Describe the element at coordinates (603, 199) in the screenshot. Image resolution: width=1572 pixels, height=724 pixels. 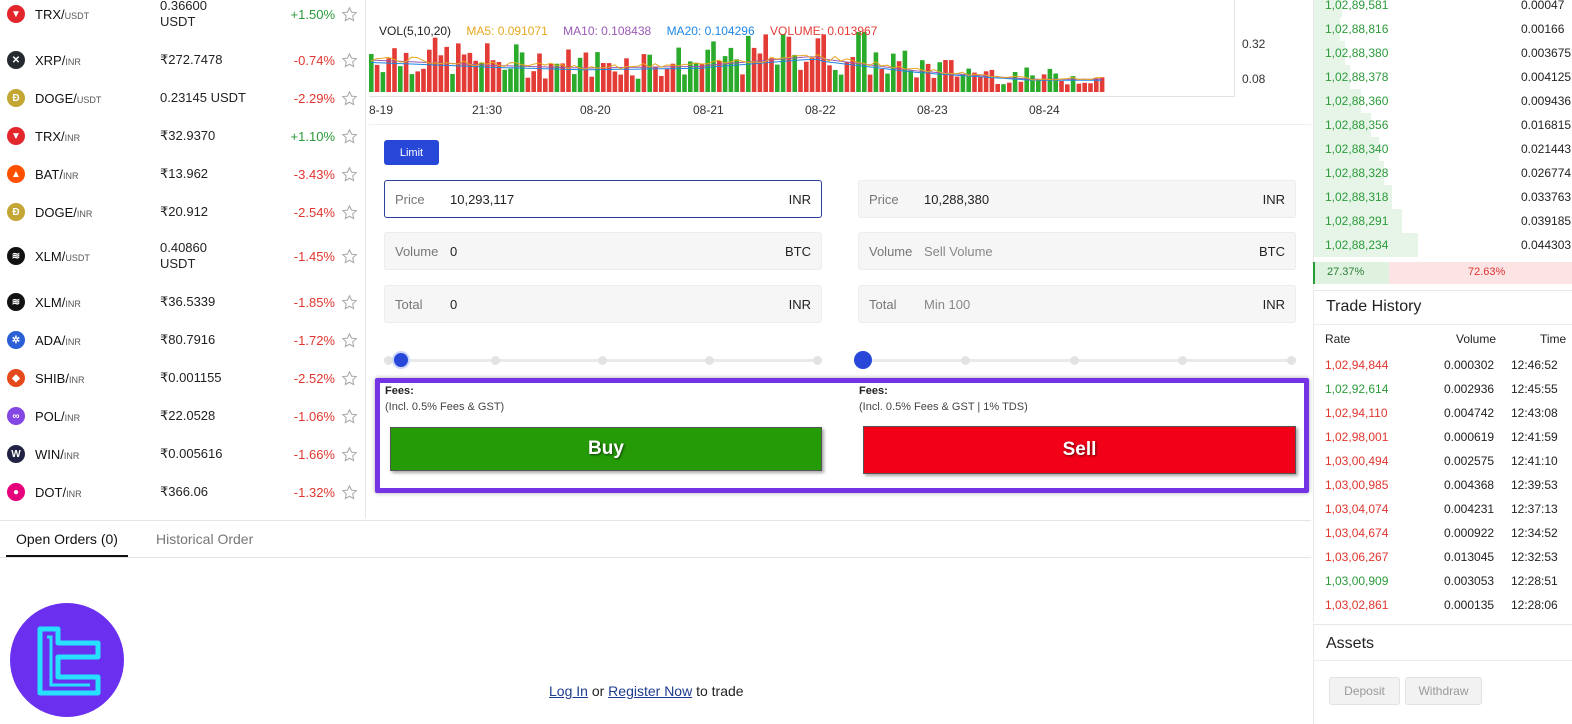
I see `buy-price-field: Price 10,293,117 INR` at that location.